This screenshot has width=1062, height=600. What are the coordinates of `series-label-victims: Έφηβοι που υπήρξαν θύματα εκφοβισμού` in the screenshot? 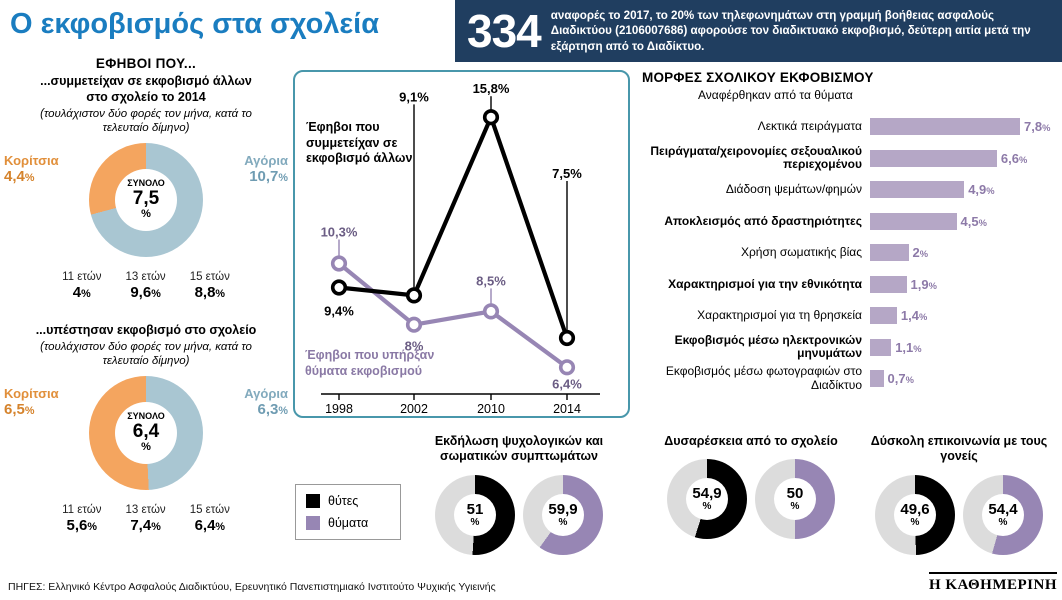 It's located at (370, 363).